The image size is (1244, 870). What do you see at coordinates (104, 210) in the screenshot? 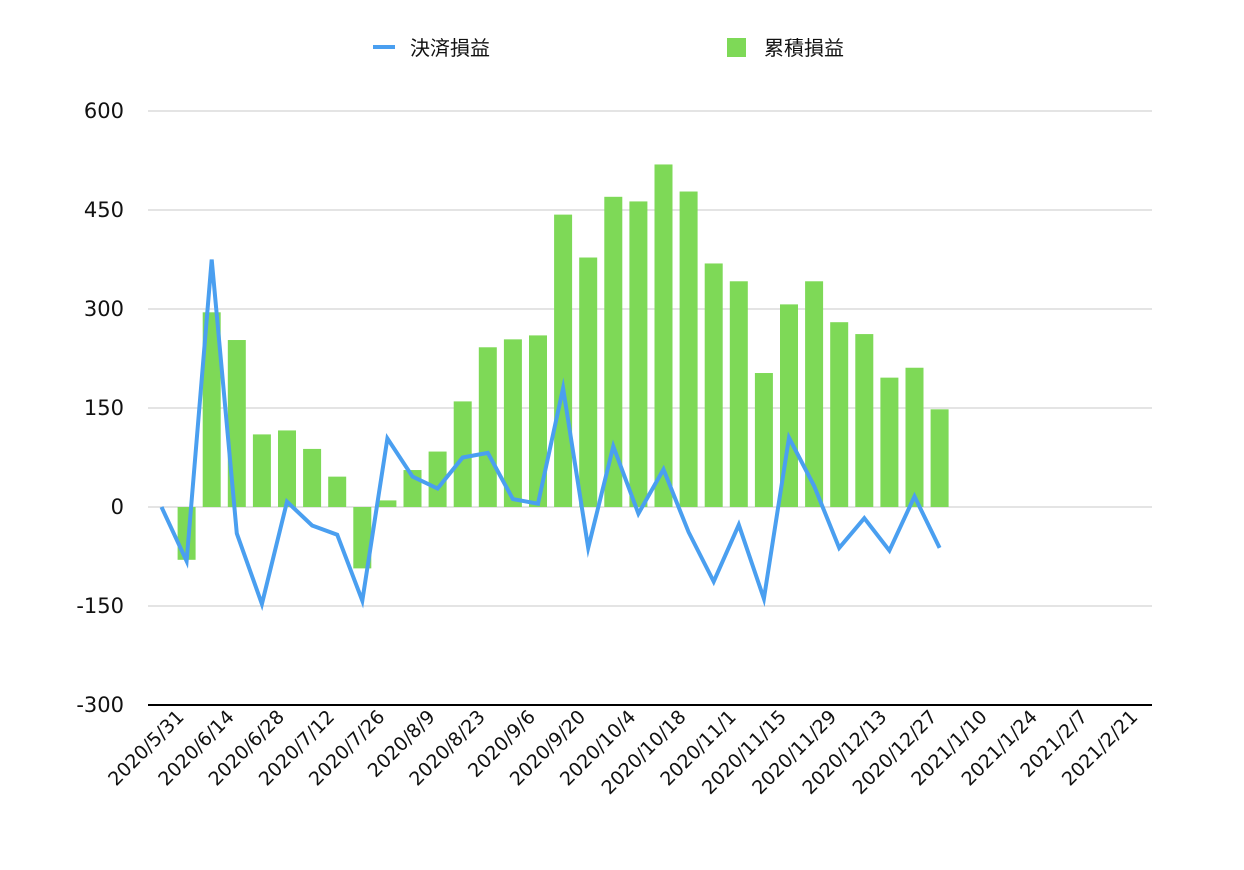
I see `y-tick-label: 450` at bounding box center [104, 210].